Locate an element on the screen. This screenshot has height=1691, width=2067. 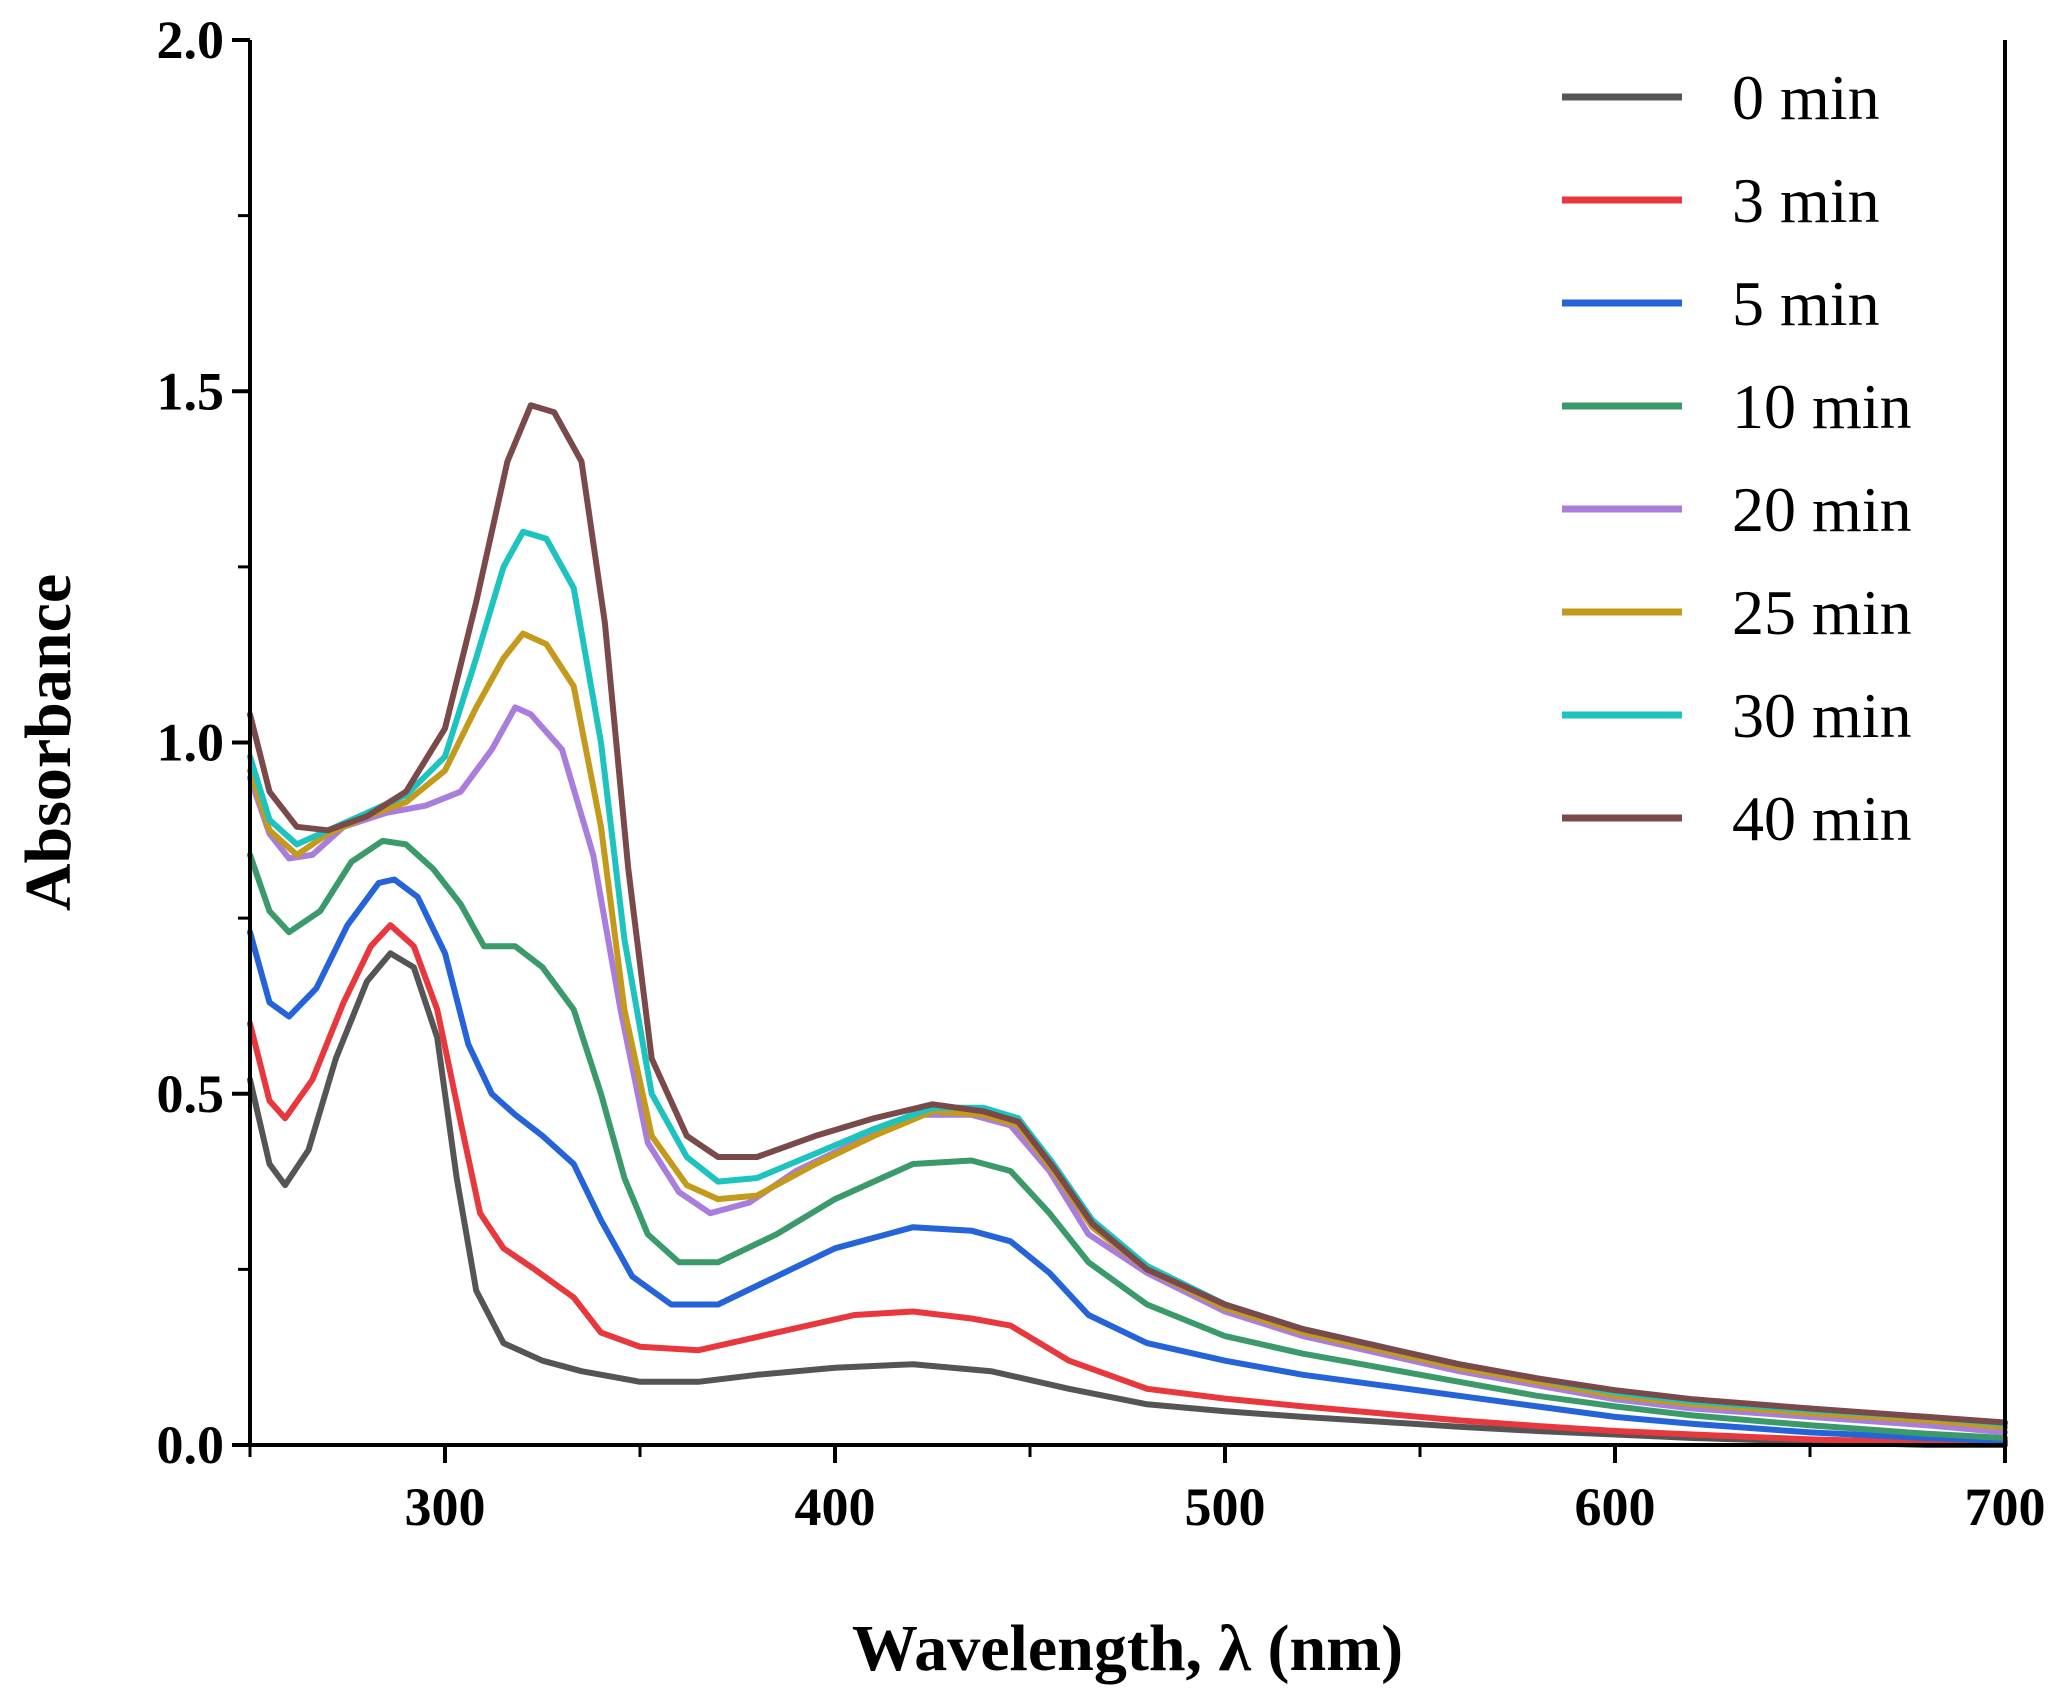
legend-label-5: 25 min is located at coordinates (1822, 612).